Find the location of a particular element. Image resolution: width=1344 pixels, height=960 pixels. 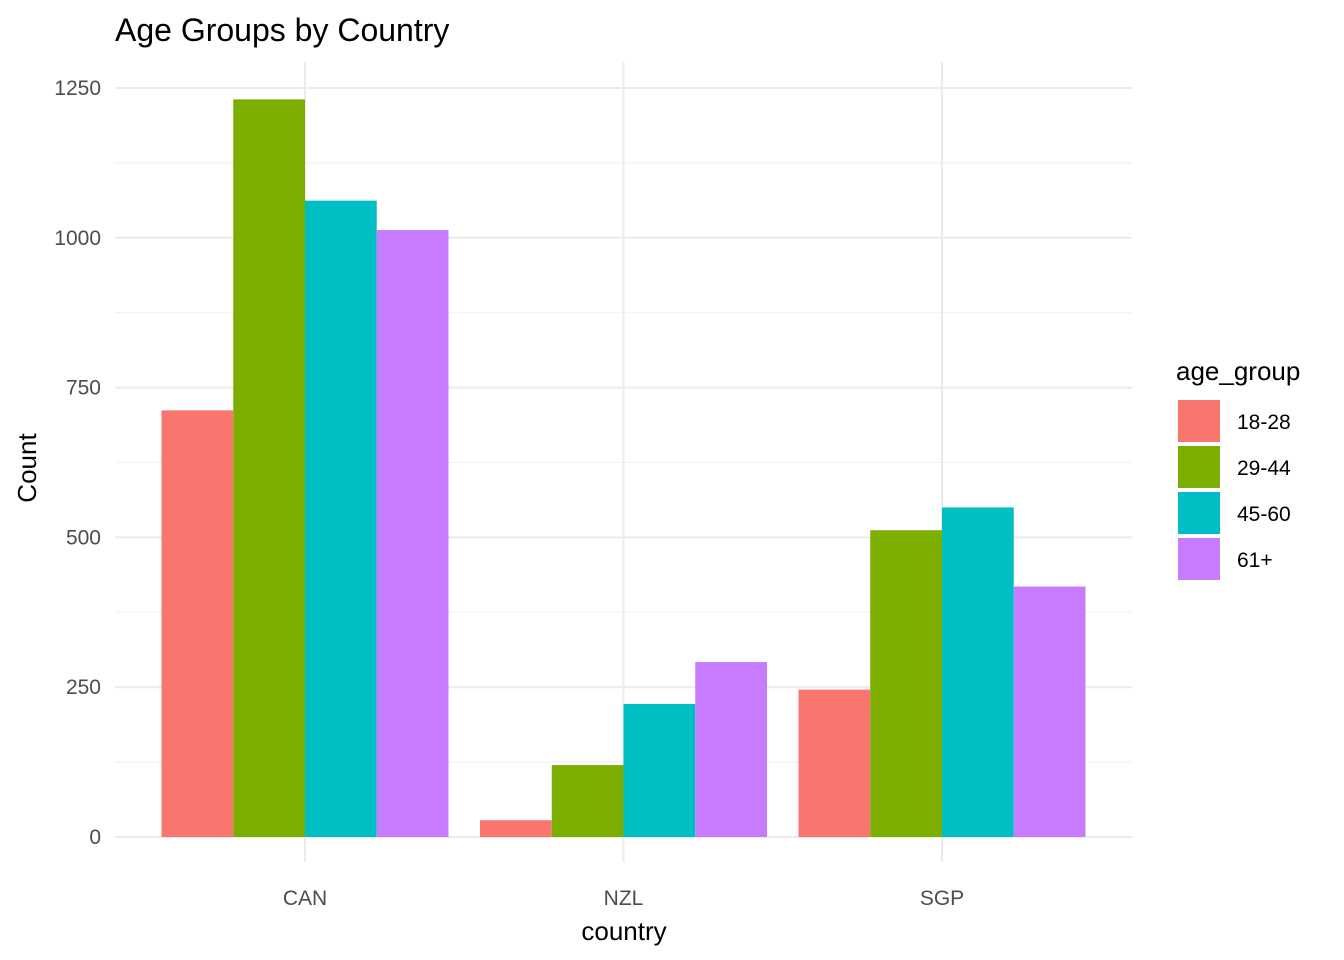

legend-label: 45-60 is located at coordinates (1264, 514).